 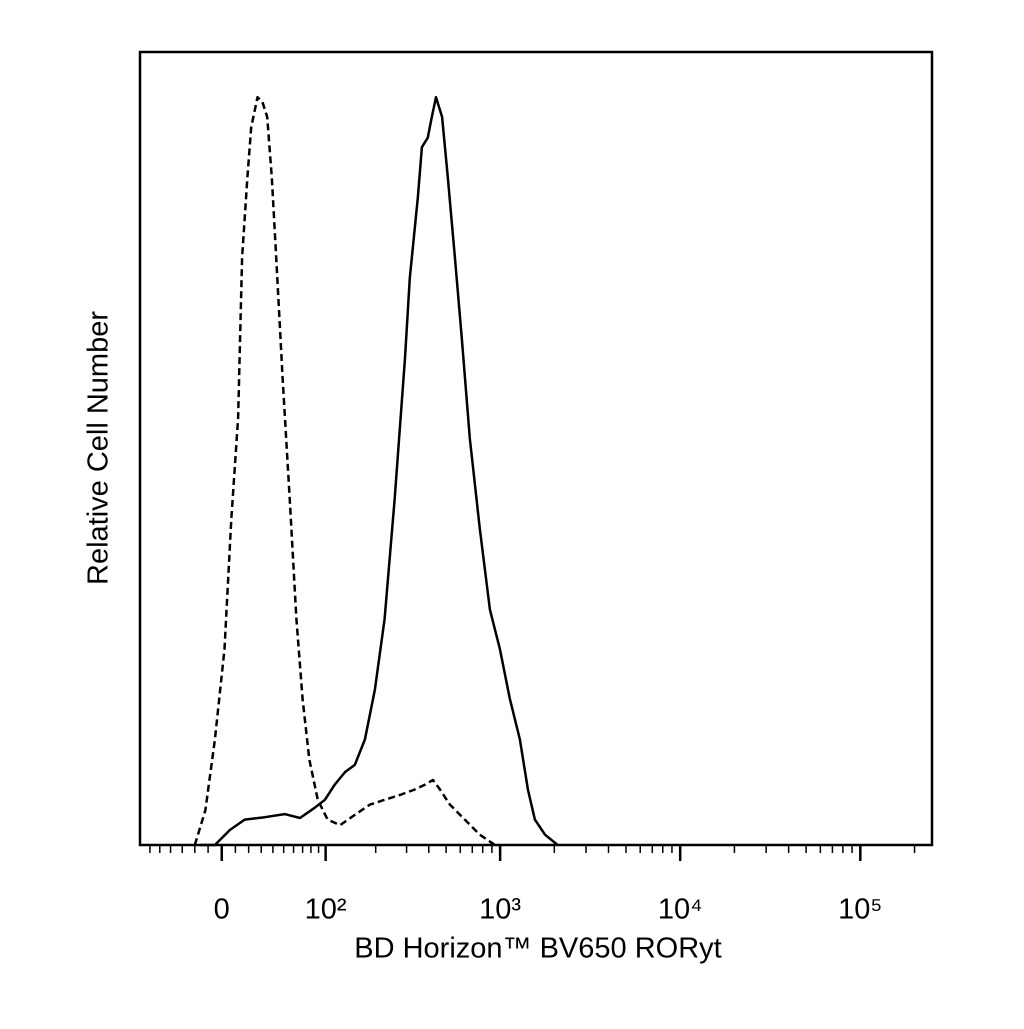 What do you see at coordinates (222, 910) in the screenshot?
I see `x-tick-label: 0` at bounding box center [222, 910].